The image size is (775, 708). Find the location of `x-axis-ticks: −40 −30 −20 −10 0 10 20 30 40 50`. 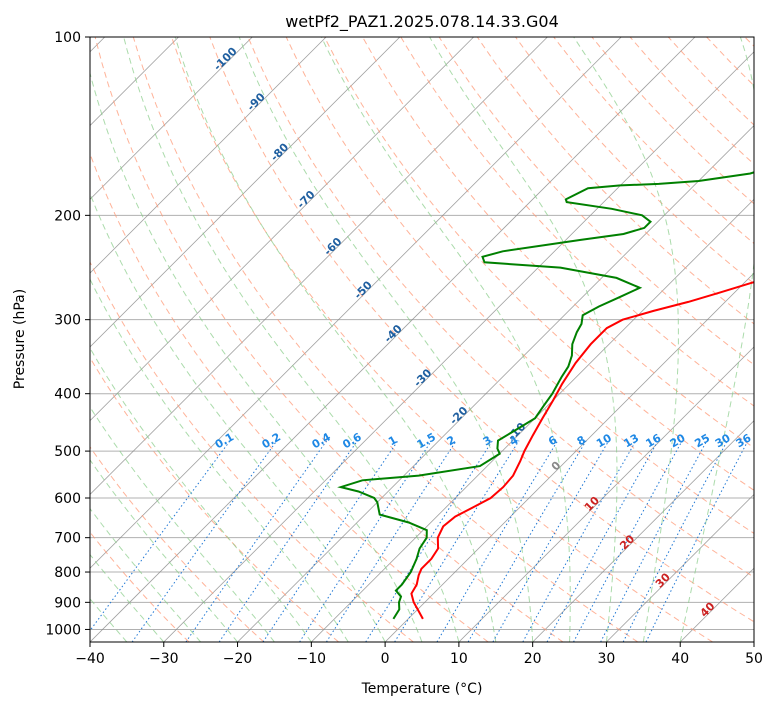

x-axis-ticks: −40 −30 −20 −10 0 10 20 30 40 50 is located at coordinates (419, 654).